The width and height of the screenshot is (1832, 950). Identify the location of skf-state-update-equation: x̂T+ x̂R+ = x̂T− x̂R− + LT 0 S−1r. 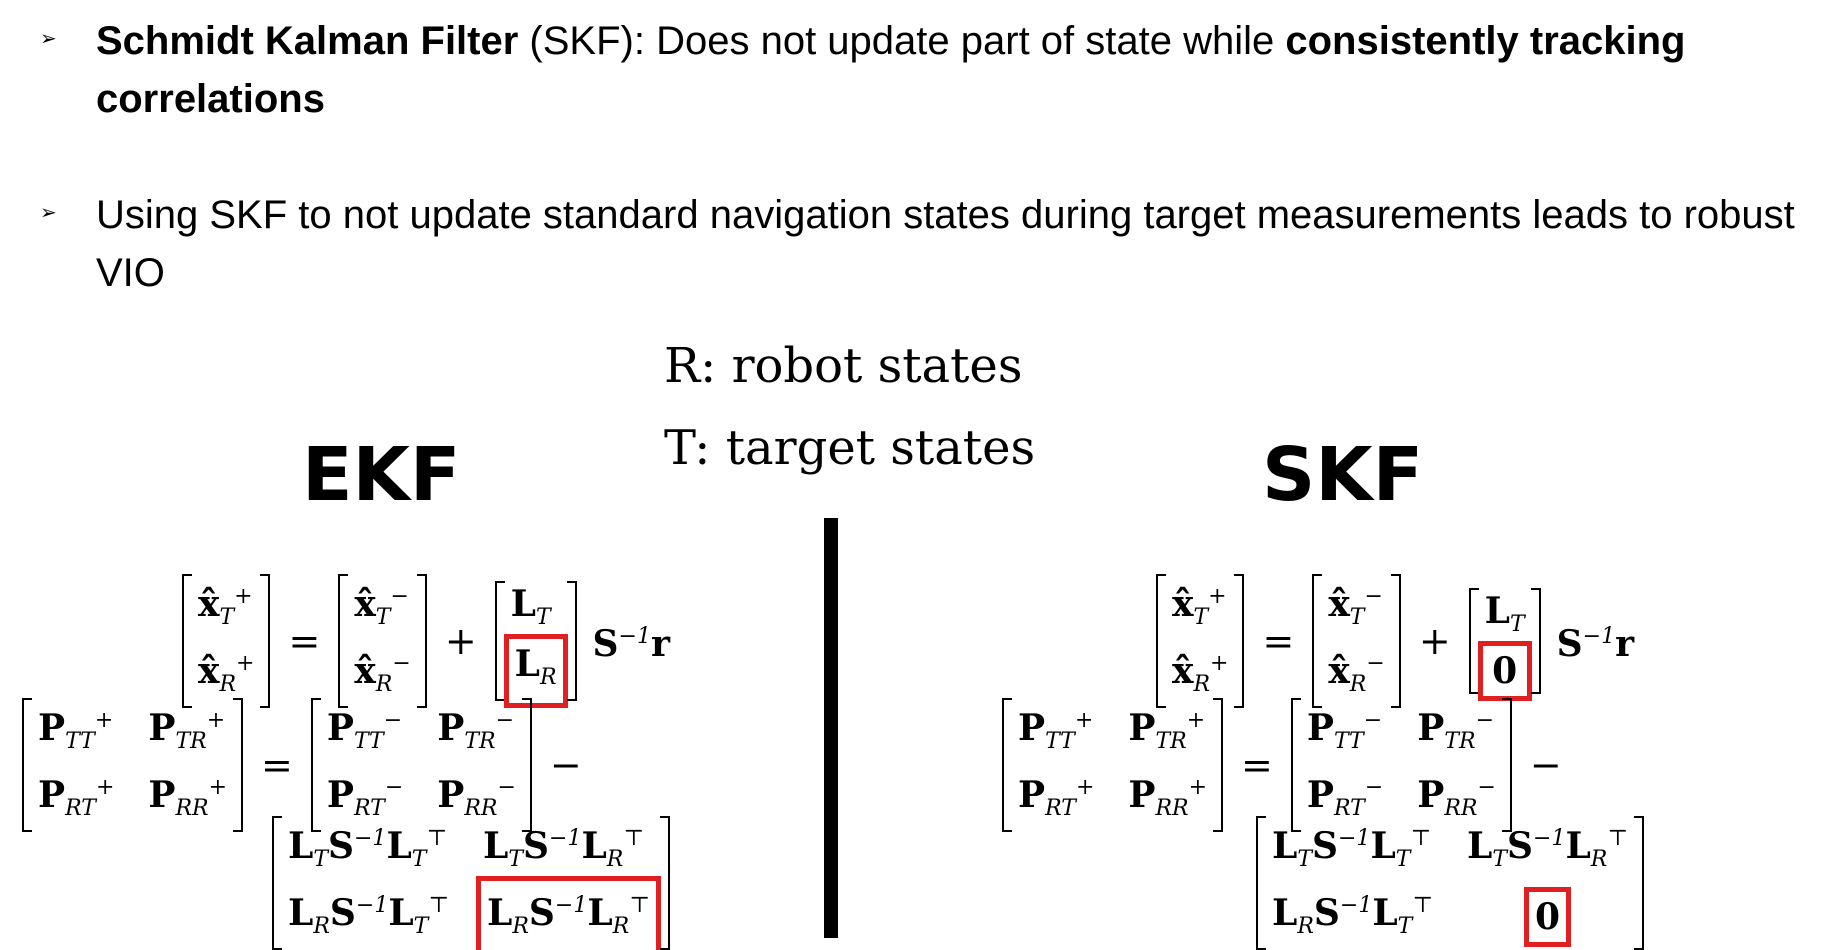
(1392, 641).